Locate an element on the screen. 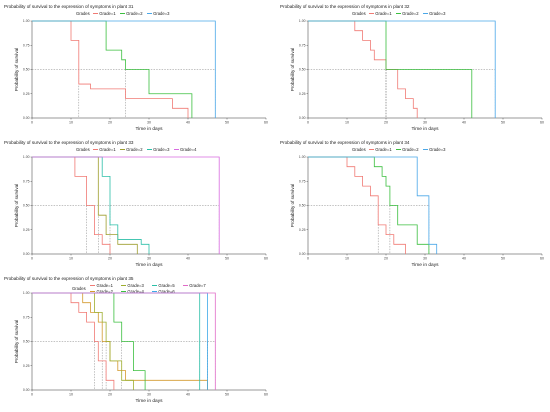  legend-item: Grade=6 is located at coordinates (163, 291).